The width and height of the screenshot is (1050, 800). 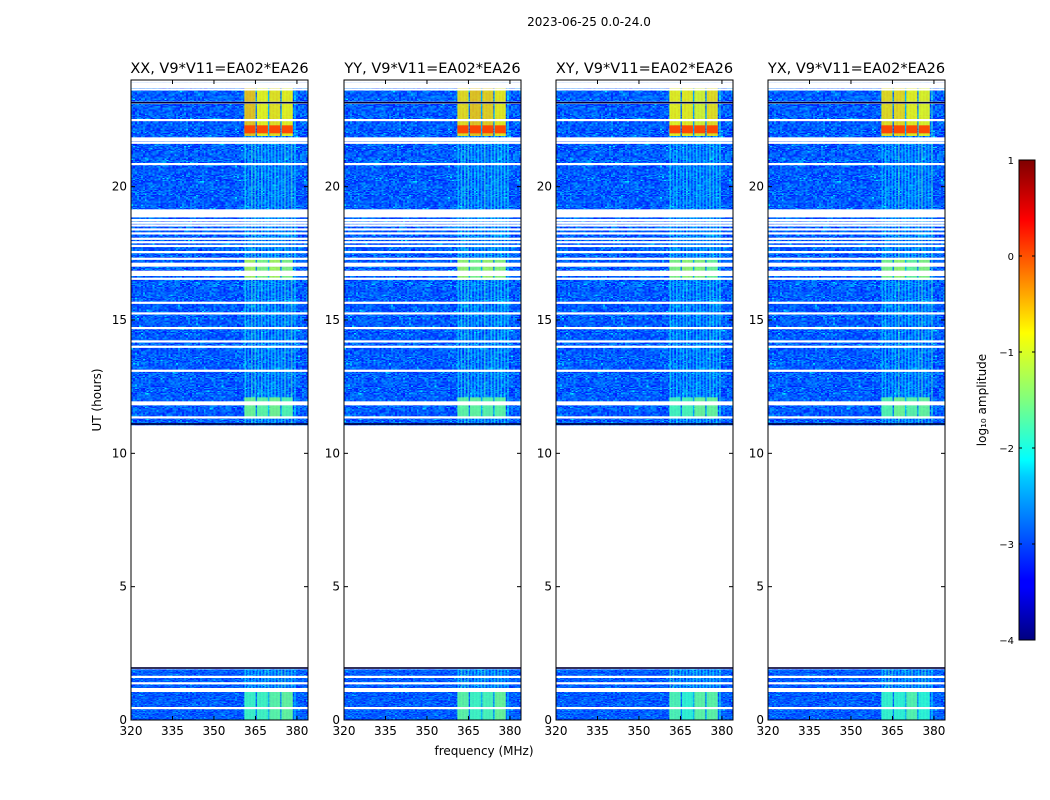 What do you see at coordinates (219, 69) in the screenshot?
I see `panel-title: XX, V9*V11=EA02*EA26` at bounding box center [219, 69].